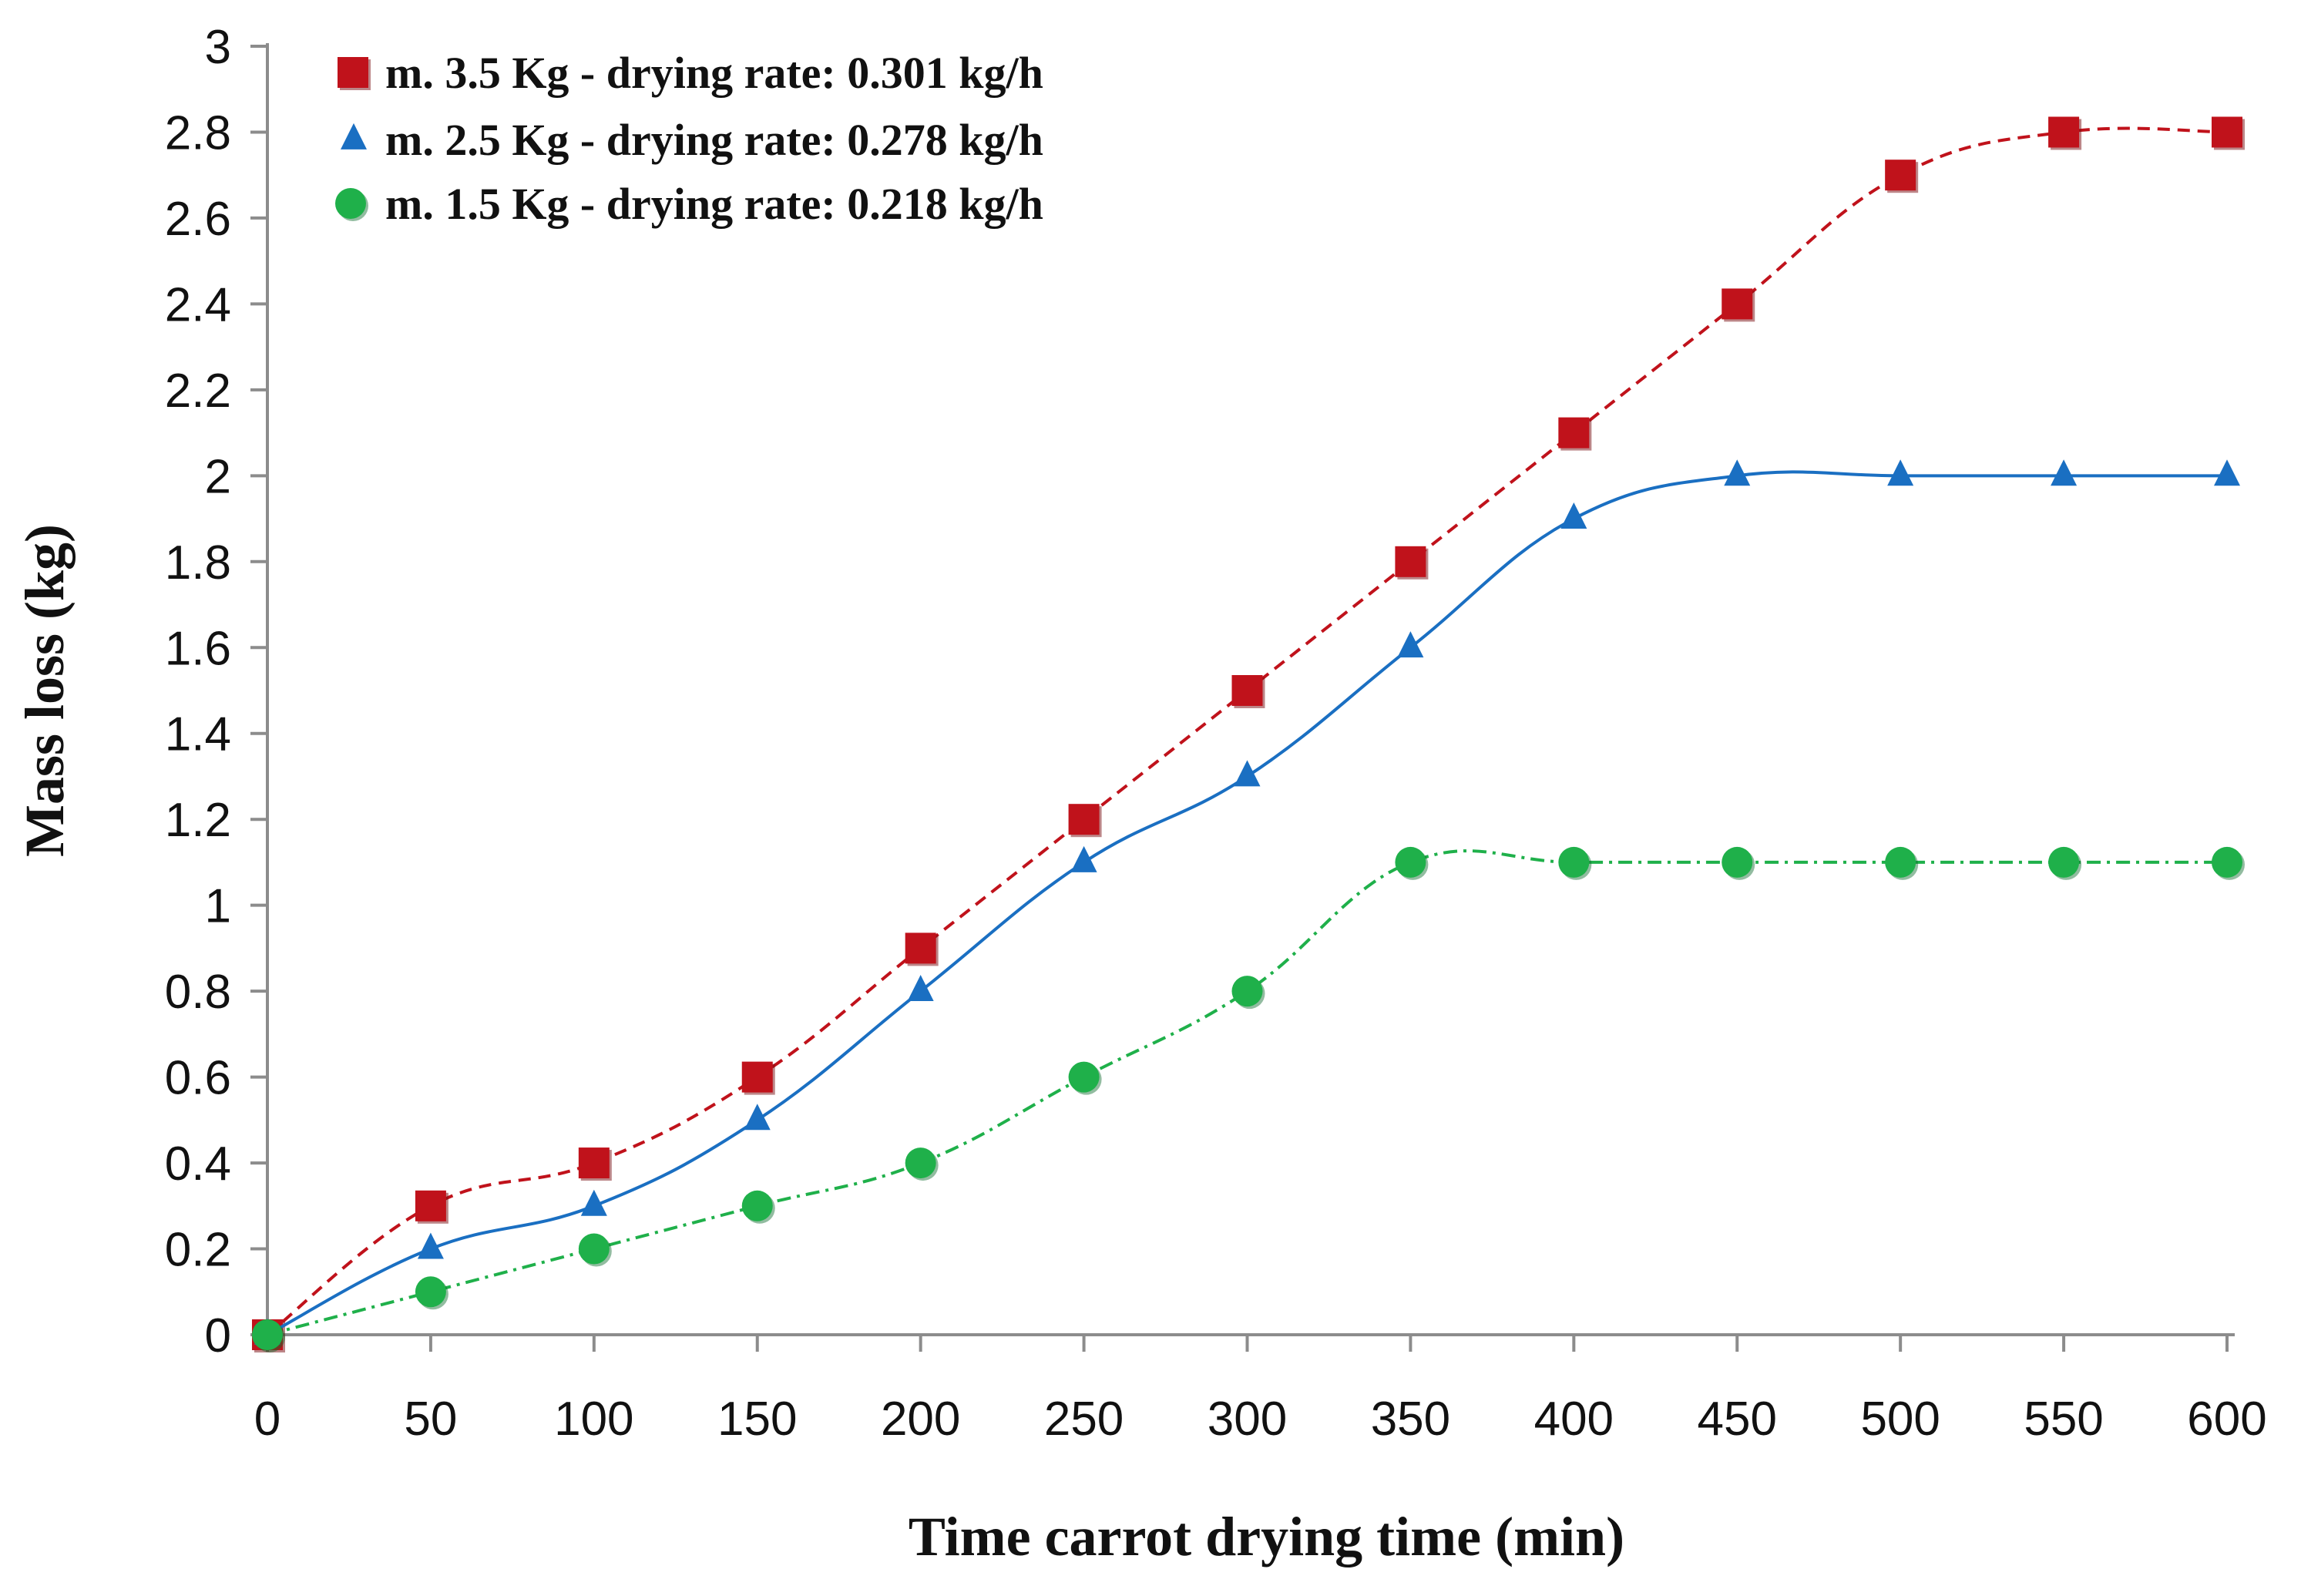 This screenshot has height=1596, width=2301. What do you see at coordinates (1260, 1391) in the screenshot?
I see `x-tick-labels: 0 50 100 150 200 250 300 350 400 450 500 550 600` at bounding box center [1260, 1391].